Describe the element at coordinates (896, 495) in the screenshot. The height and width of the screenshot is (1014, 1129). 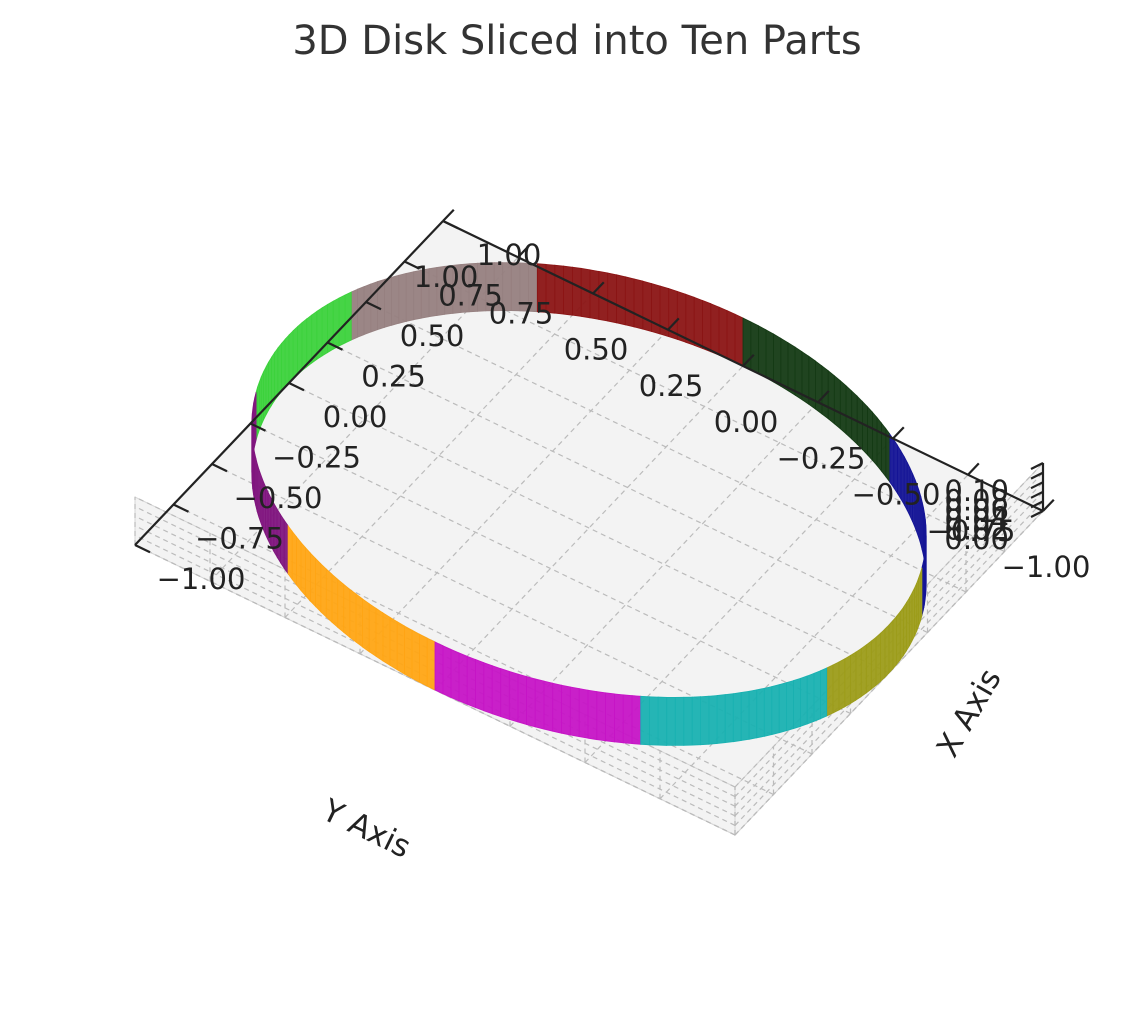
I see `y-tick-label: −0.50` at that location.